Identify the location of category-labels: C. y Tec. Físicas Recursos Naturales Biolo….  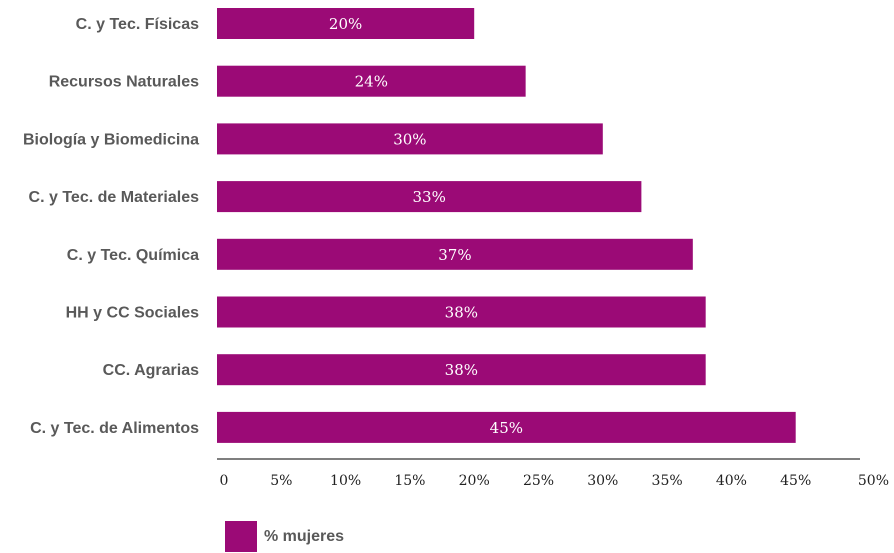
(111, 226).